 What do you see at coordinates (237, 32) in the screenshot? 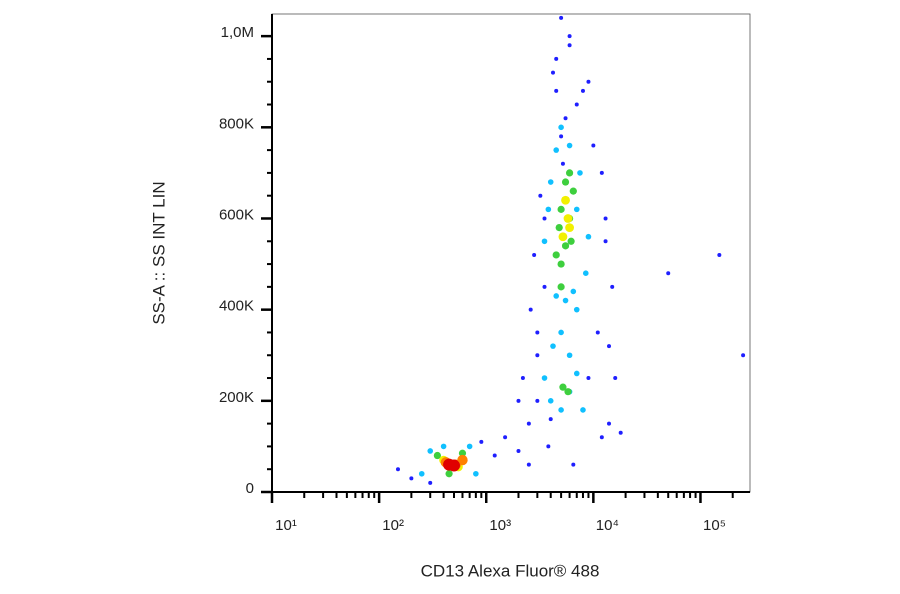
I see `y-tick-label: 1,0M` at bounding box center [237, 32].